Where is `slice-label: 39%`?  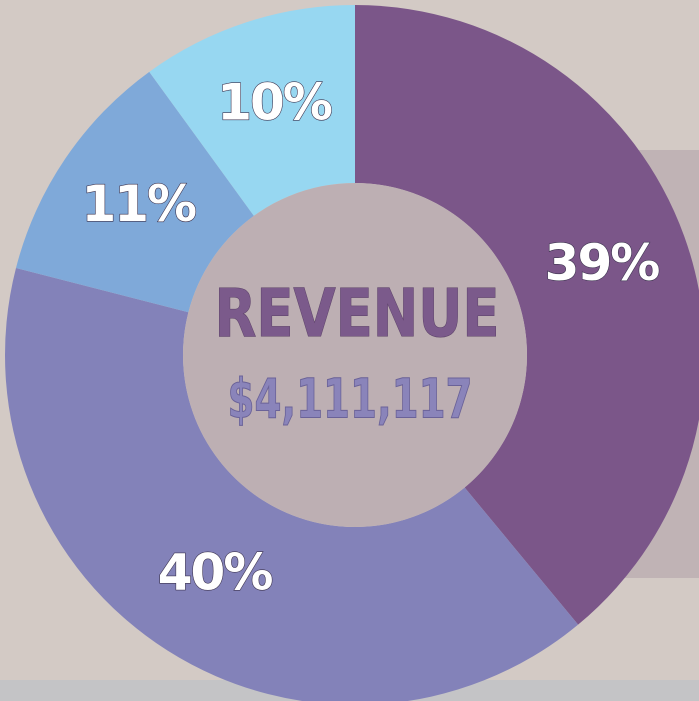 slice-label: 39% is located at coordinates (602, 263).